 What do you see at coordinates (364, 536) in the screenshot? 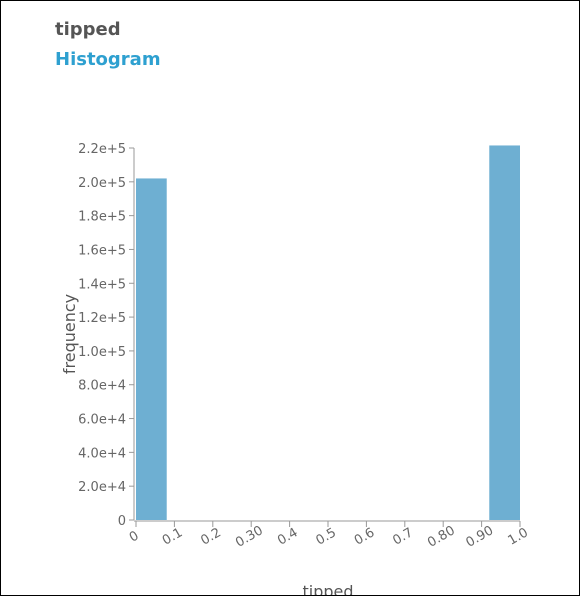
I see `x-tick-label: 0.6` at bounding box center [364, 536].